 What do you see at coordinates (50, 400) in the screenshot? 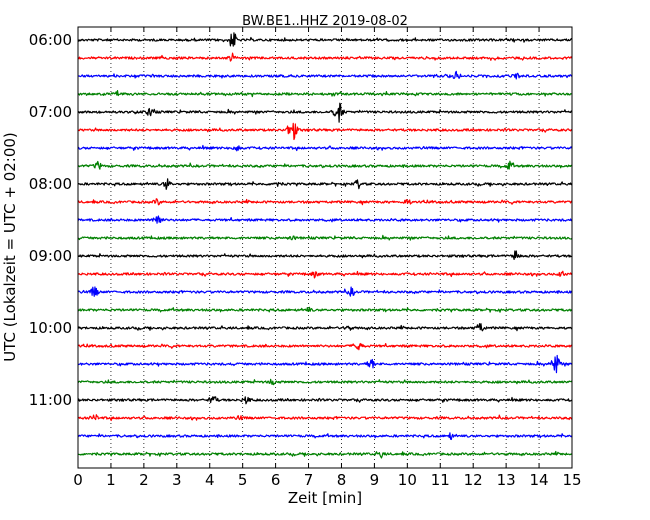
I see `y-tick-label: 11:00` at bounding box center [50, 400].